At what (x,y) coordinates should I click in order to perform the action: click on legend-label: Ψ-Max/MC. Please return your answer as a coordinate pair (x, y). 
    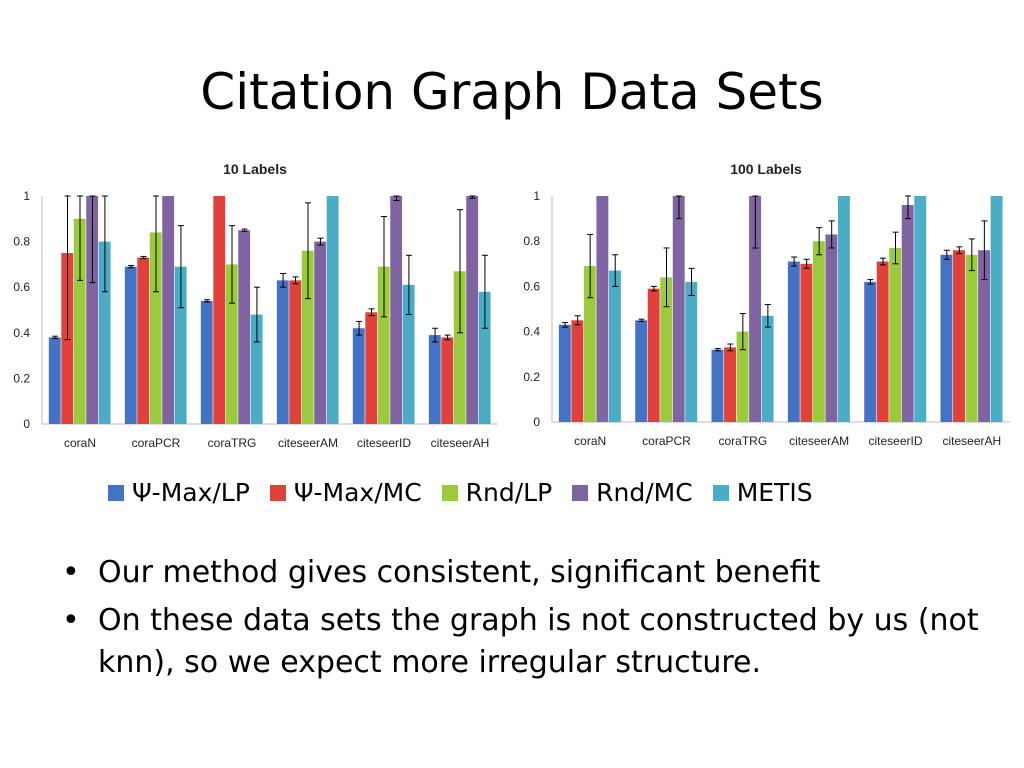
    Looking at the image, I should click on (357, 492).